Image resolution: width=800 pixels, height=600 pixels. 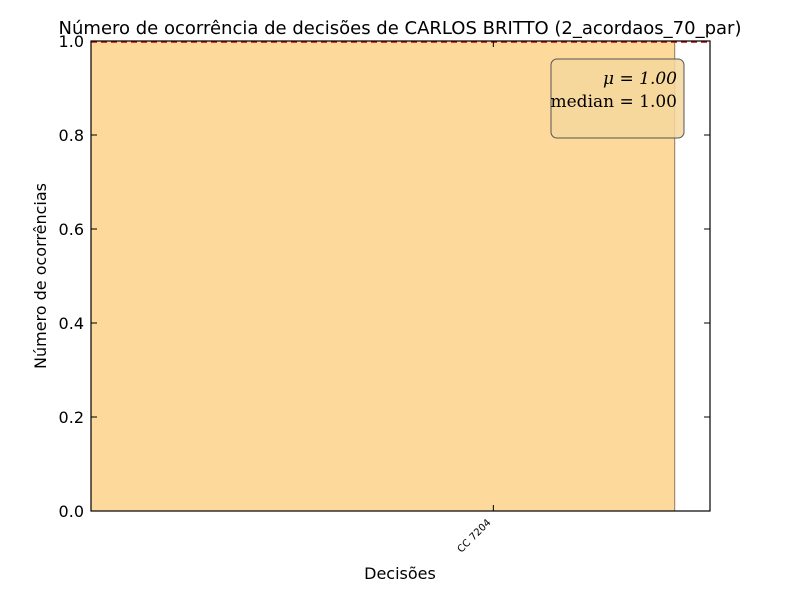 I want to click on y-tick-label: 0.2, so click(x=71, y=417).